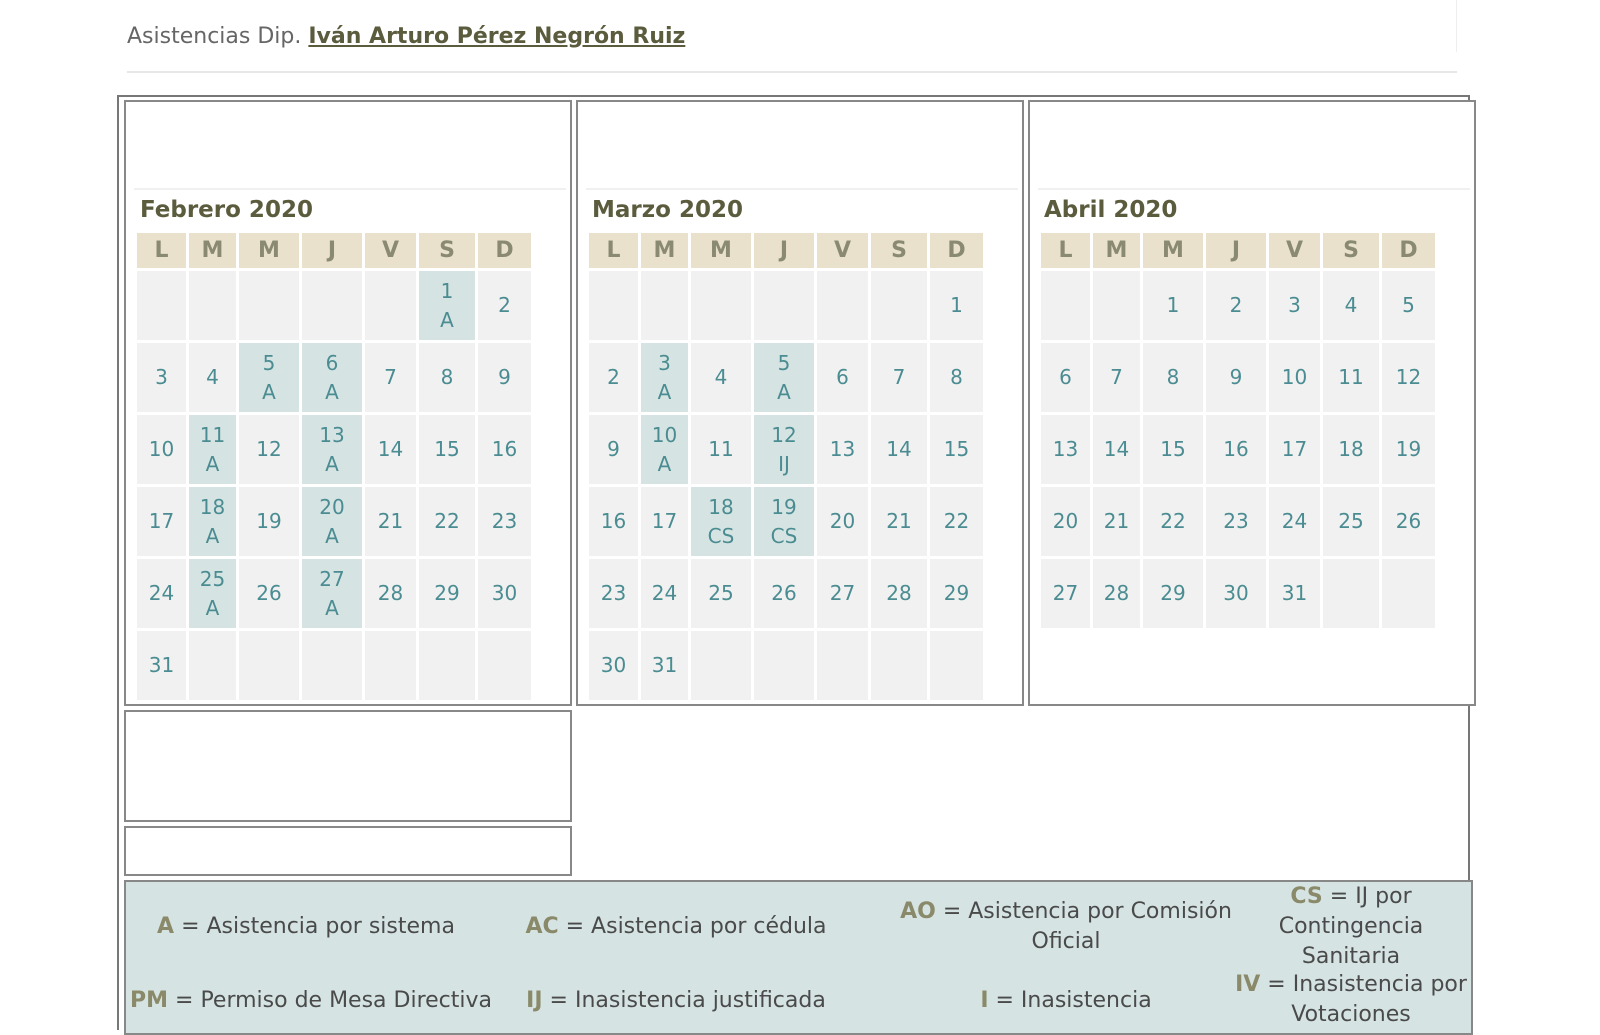 The width and height of the screenshot is (1600, 1035). Describe the element at coordinates (664, 665) in the screenshot. I see `day-number: 31` at that location.